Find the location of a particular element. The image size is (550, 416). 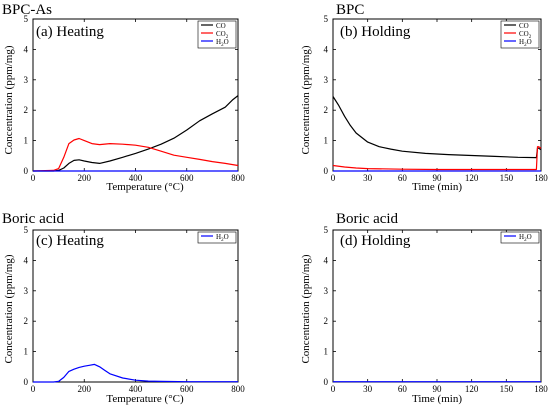

panel-title: (a) Heating is located at coordinates (70, 32).